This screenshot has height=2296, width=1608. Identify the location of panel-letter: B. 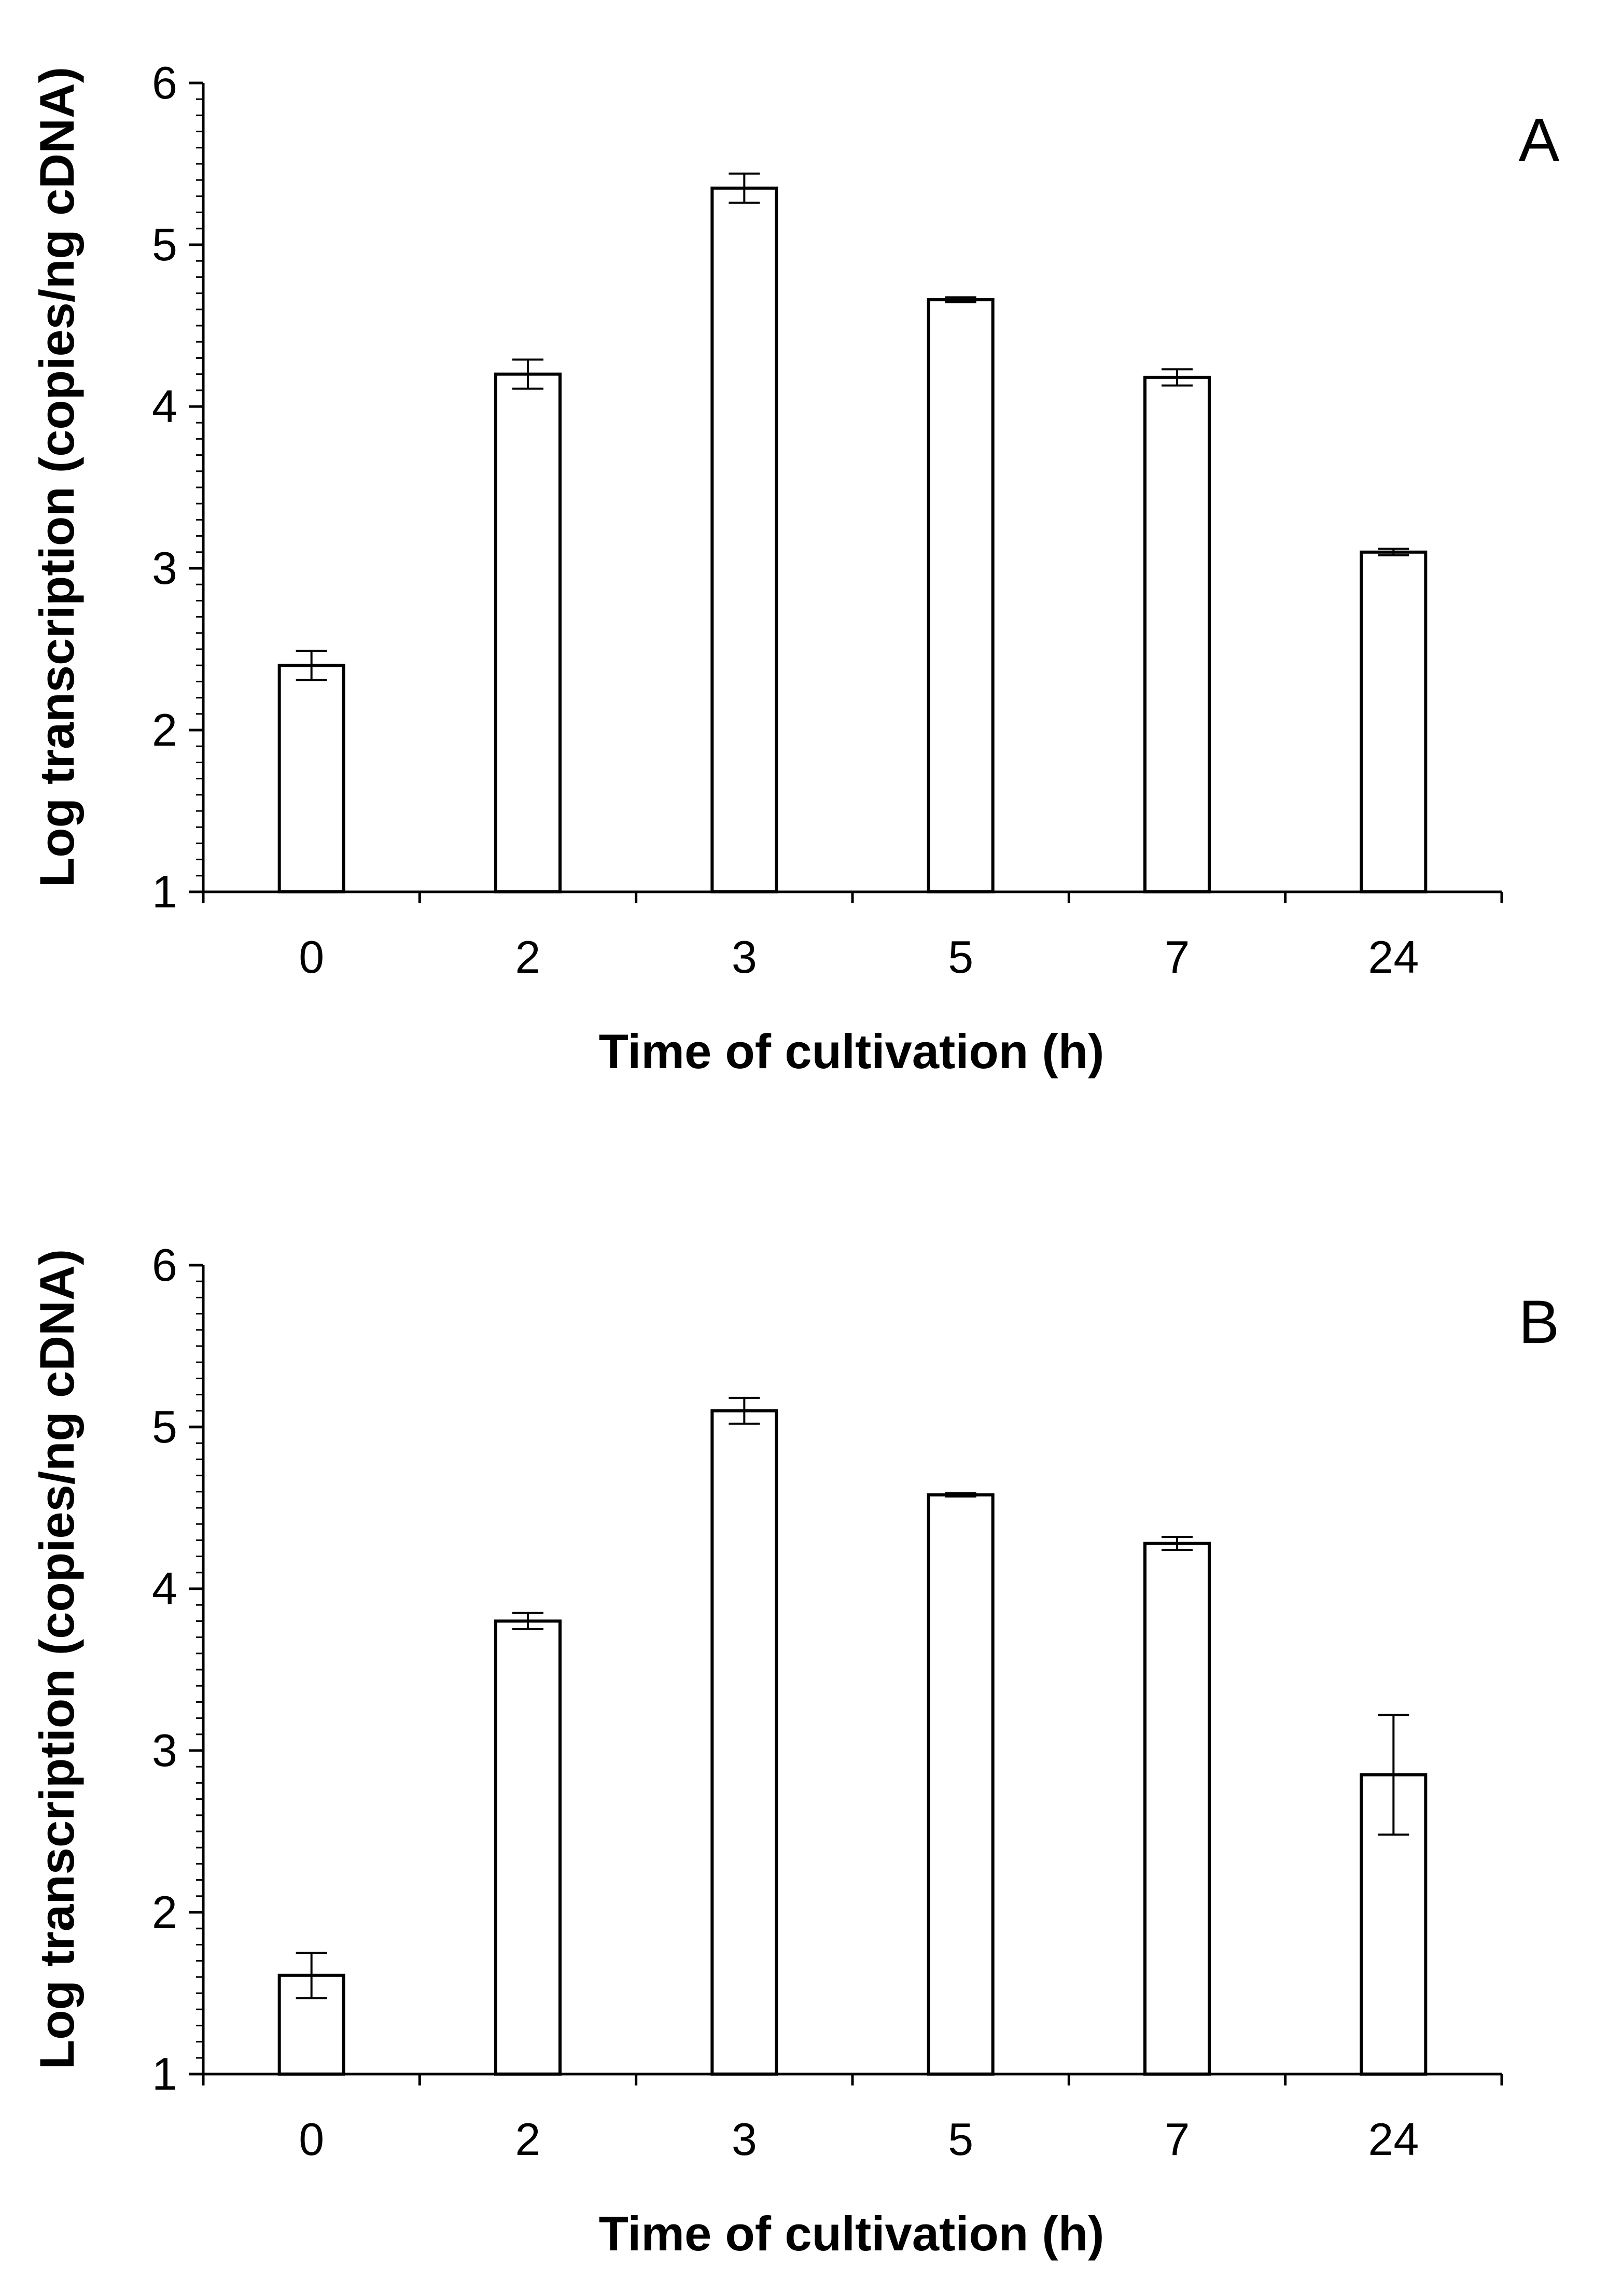
(1539, 1322).